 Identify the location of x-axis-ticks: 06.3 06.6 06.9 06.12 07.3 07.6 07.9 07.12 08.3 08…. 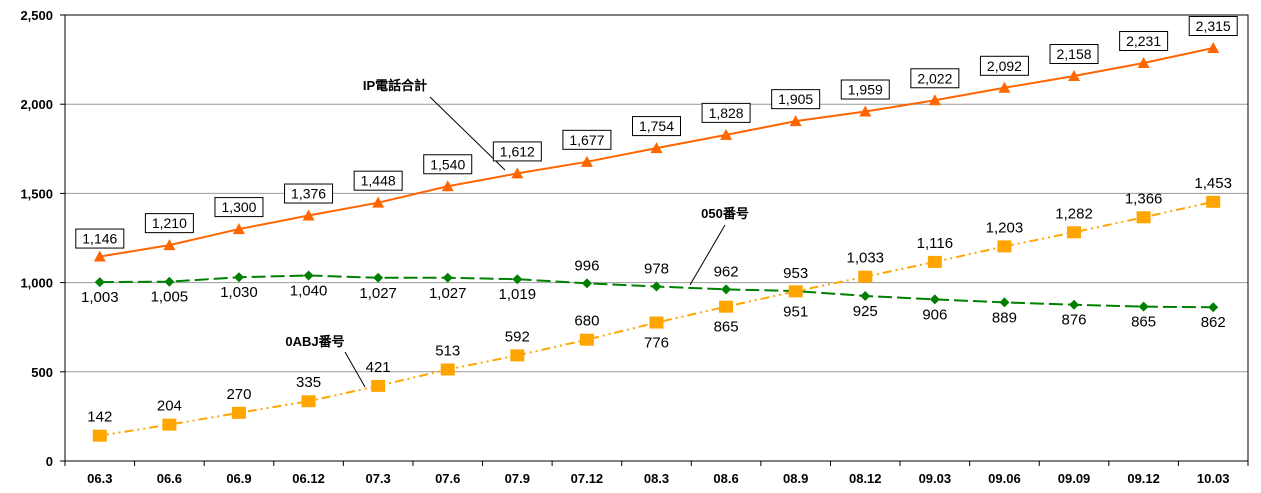
(656, 473).